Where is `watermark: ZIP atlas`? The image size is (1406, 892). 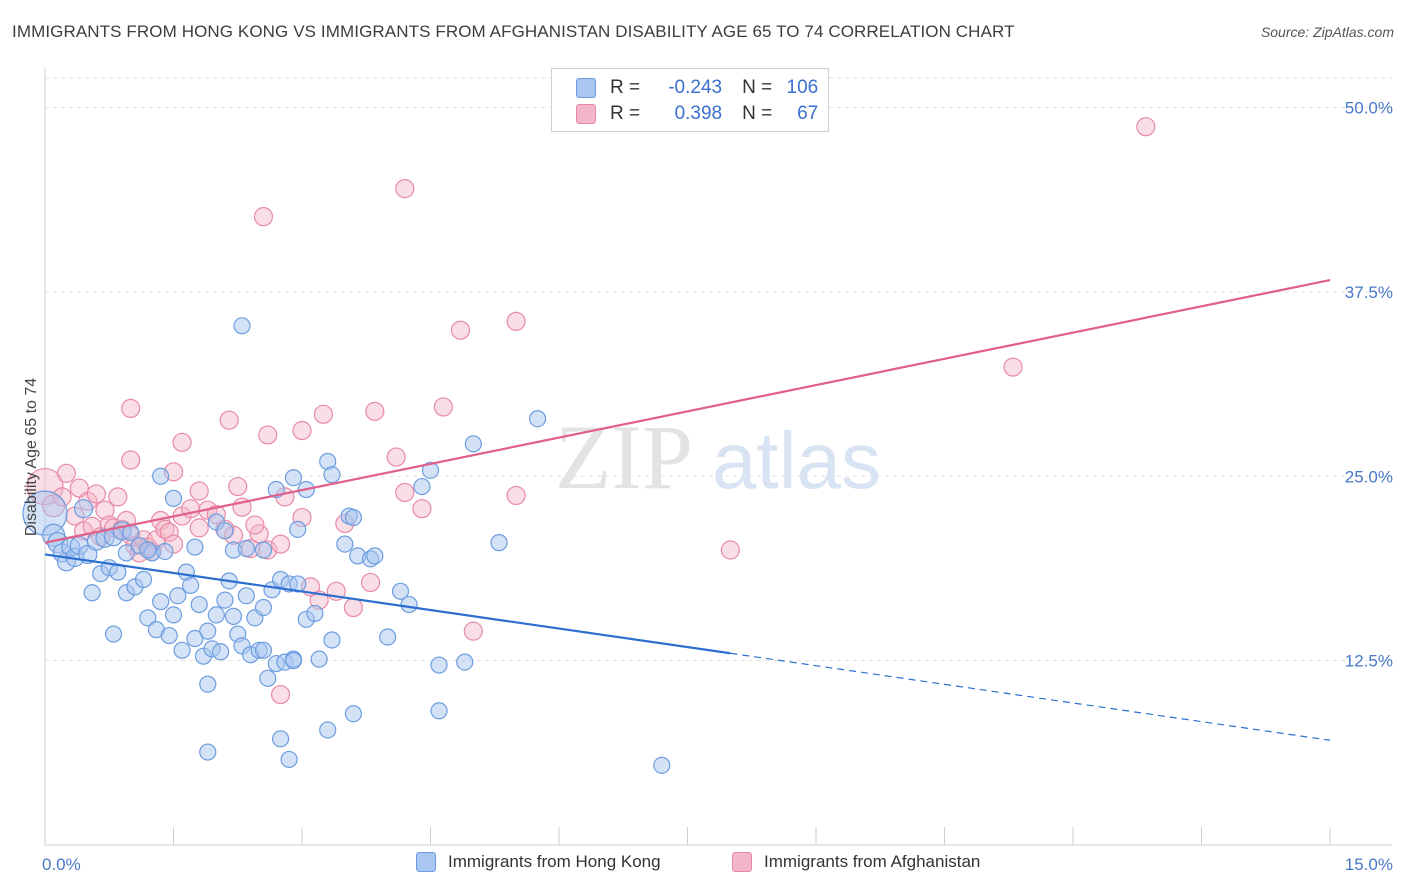
watermark: ZIP atlas is located at coordinates (718, 457).